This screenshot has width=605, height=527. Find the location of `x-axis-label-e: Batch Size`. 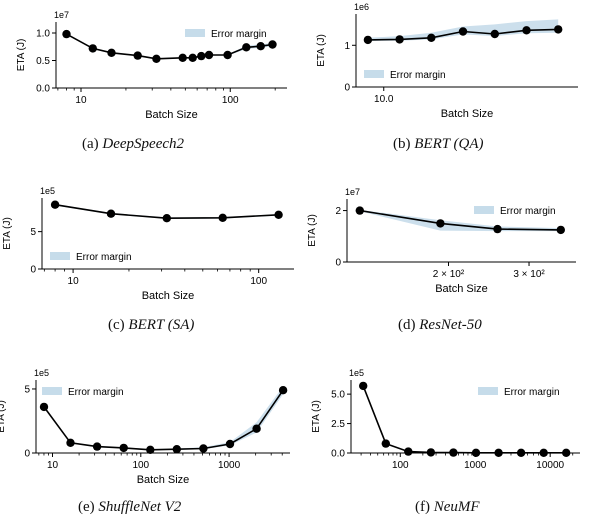

x-axis-label-e: Batch Size is located at coordinates (163, 480).